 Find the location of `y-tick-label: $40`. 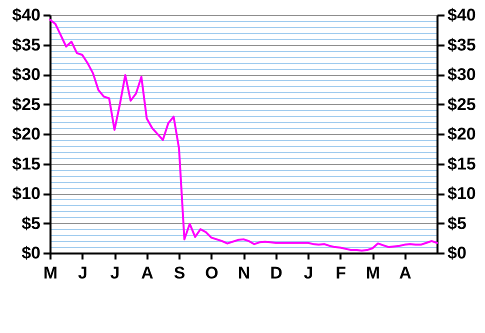

y-tick-label: $40 is located at coordinates (26, 15).